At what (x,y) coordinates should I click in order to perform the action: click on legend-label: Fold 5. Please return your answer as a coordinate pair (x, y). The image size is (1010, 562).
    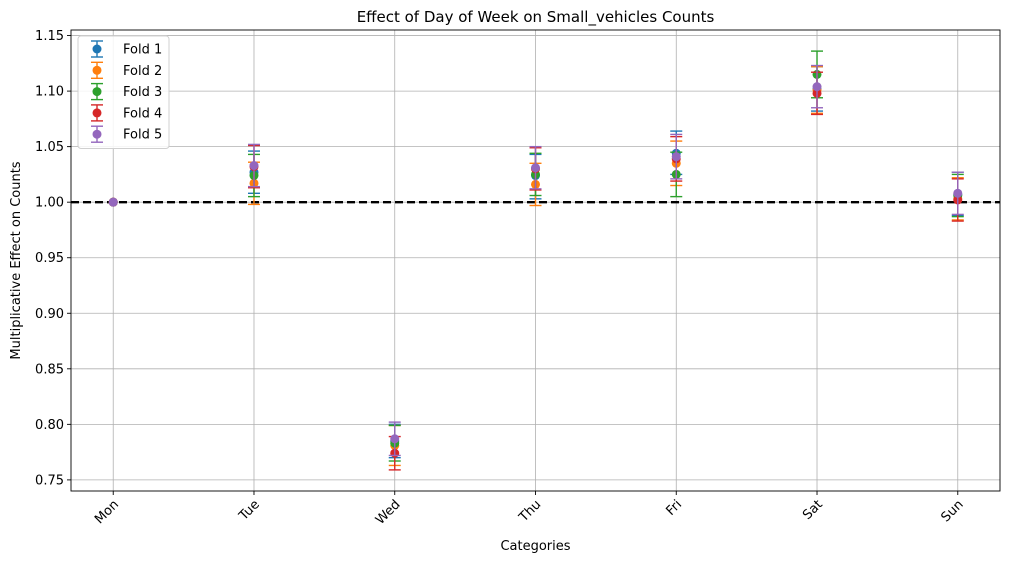
    Looking at the image, I should click on (142, 135).